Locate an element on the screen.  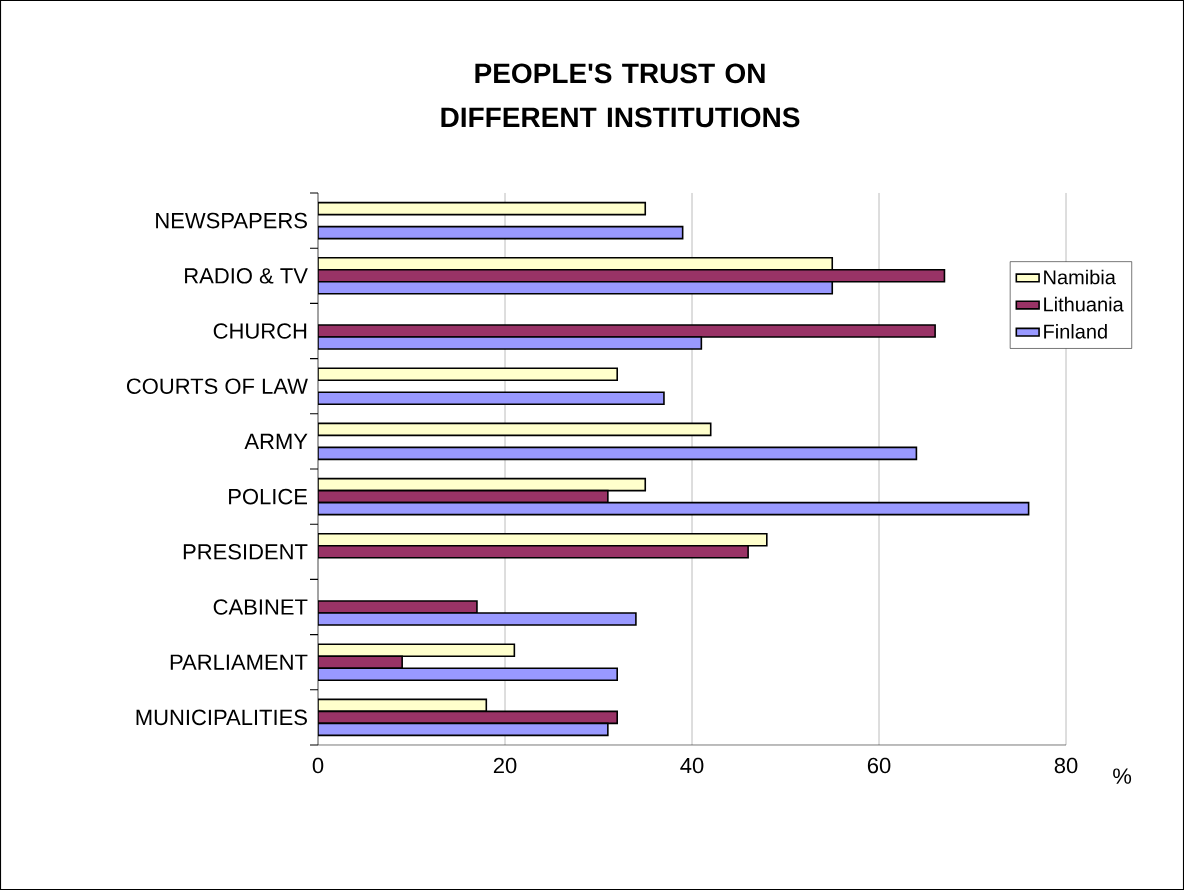
y-tick-label: NEWSPAPERS is located at coordinates (231, 220).